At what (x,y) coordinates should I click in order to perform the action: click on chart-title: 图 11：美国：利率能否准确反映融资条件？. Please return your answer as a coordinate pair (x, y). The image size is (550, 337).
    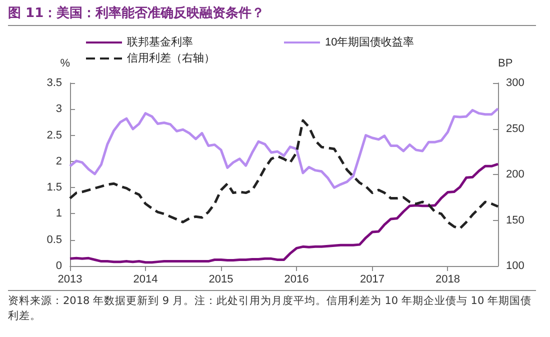
    Looking at the image, I should click on (272, 15).